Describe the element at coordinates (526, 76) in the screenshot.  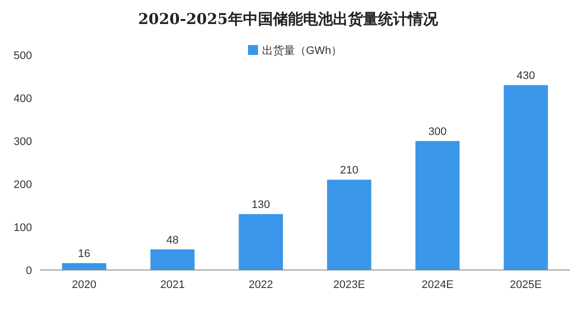
I see `data-label: 430` at that location.